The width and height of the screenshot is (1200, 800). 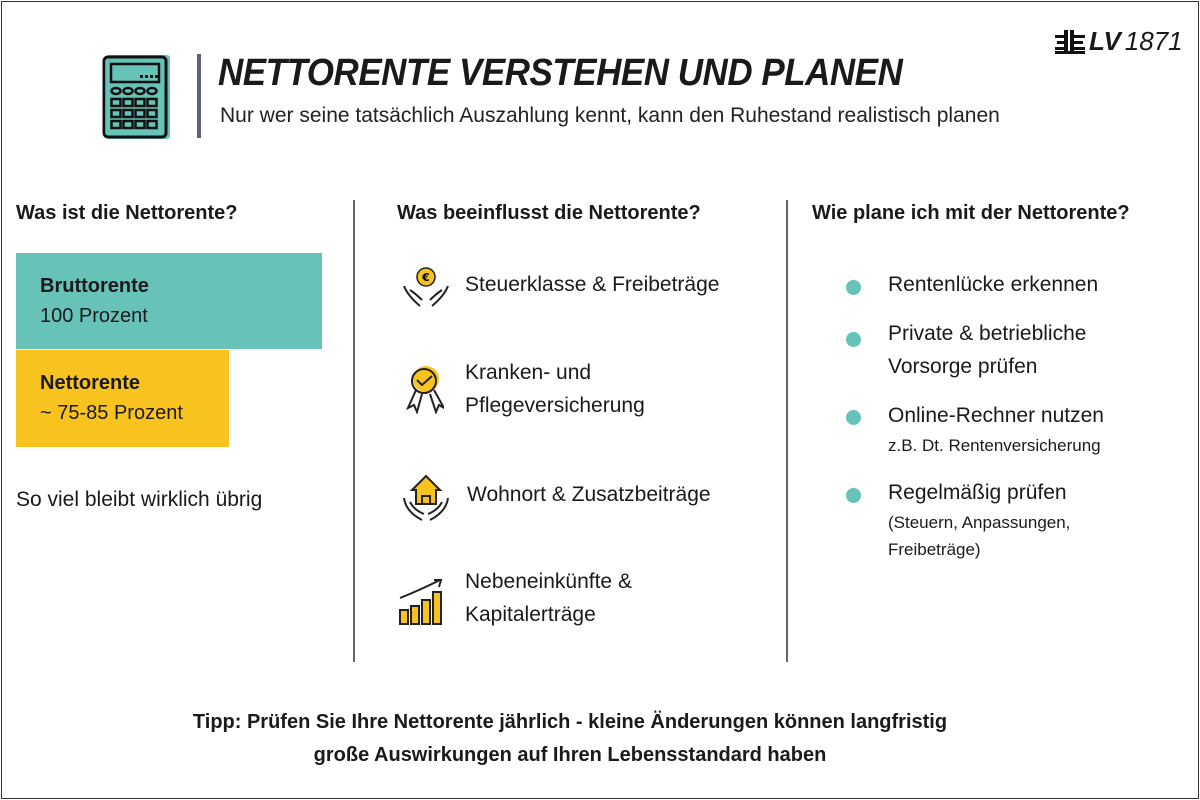 What do you see at coordinates (425, 390) in the screenshot?
I see `award-check-icon` at bounding box center [425, 390].